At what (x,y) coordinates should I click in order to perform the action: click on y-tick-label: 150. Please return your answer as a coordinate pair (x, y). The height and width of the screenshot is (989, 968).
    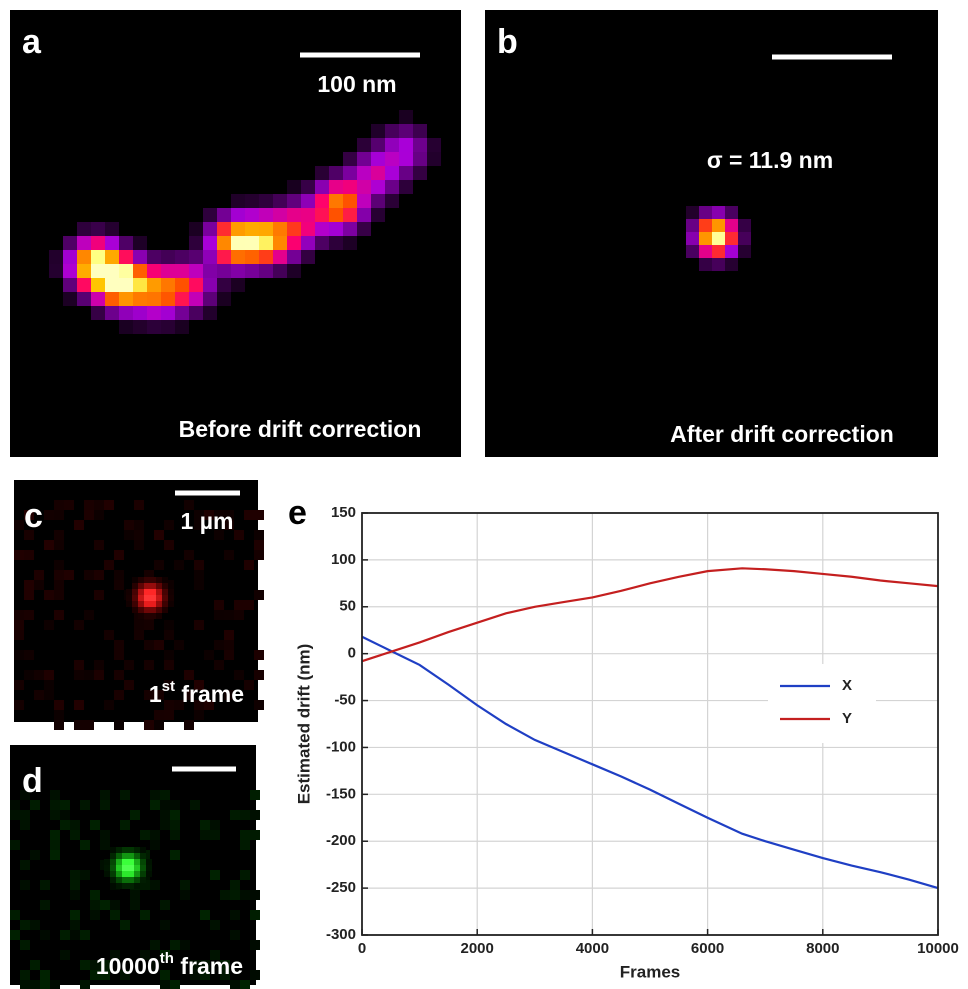
    Looking at the image, I should click on (343, 512).